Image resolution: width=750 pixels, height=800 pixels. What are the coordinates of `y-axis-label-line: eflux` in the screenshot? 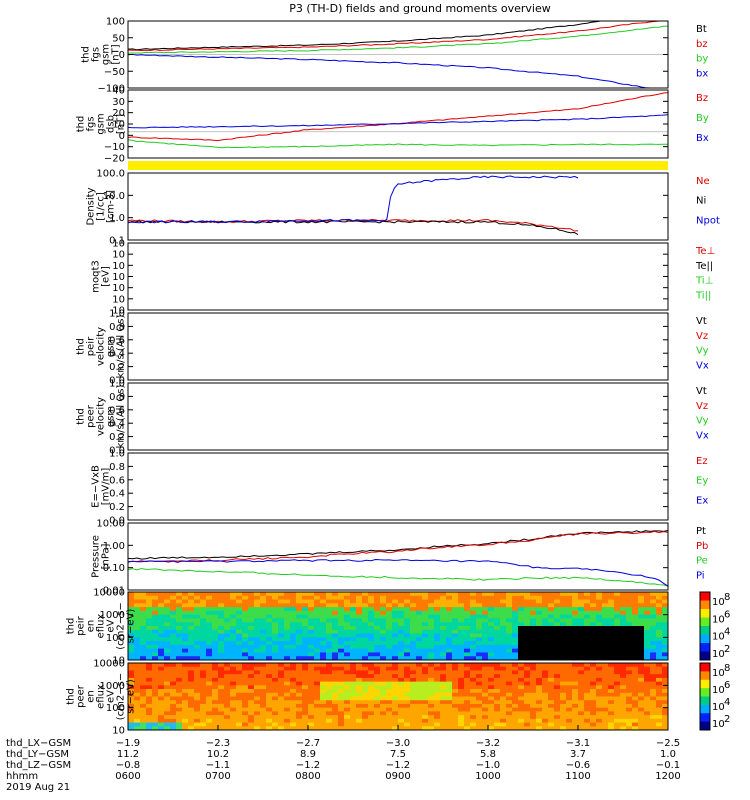 It's located at (101, 626).